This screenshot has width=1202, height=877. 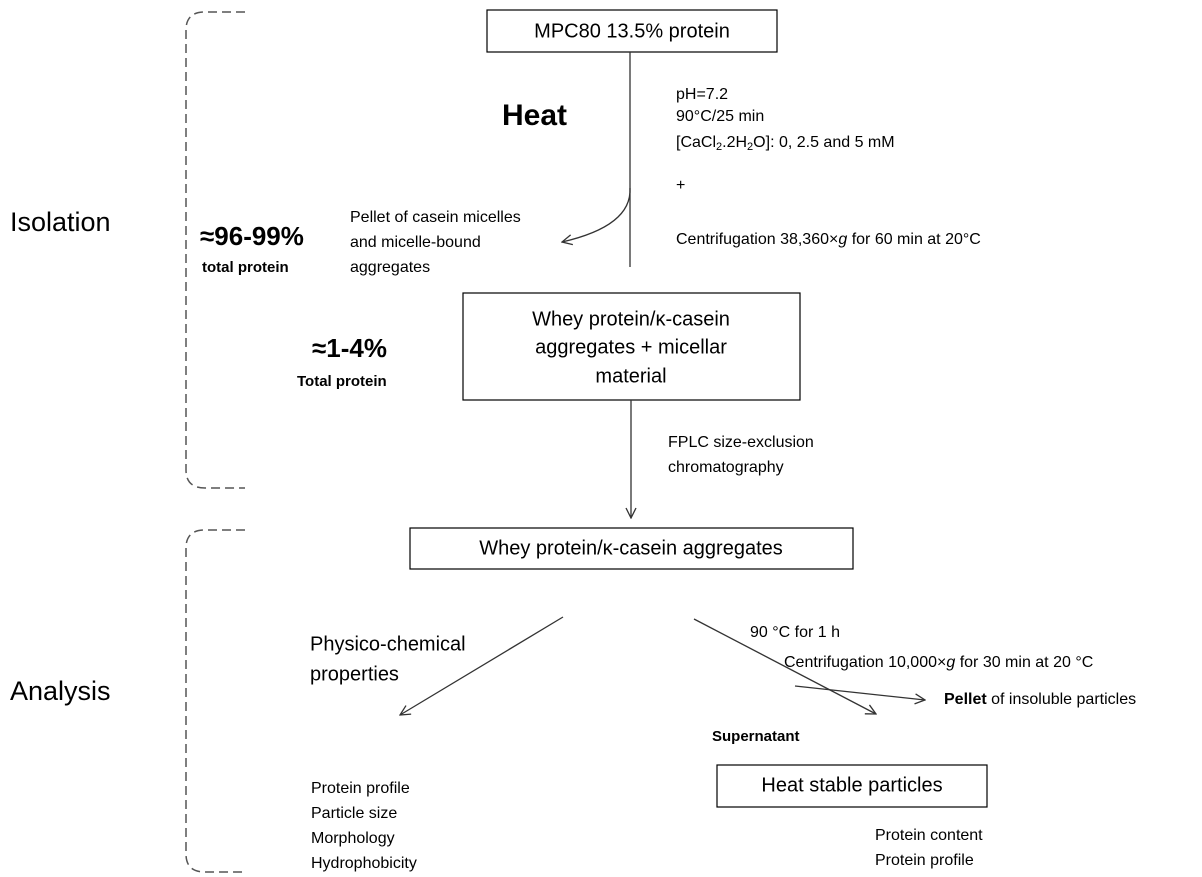 I want to click on analysis-bracket, so click(x=215, y=701).